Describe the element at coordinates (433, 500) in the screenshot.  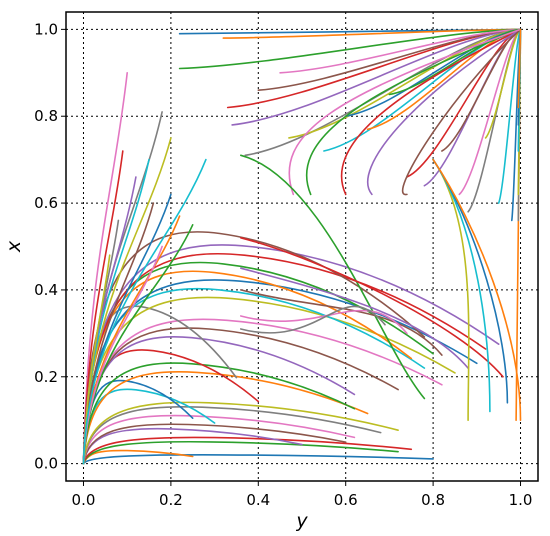
I see `x-tick-label: 0.8` at that location.